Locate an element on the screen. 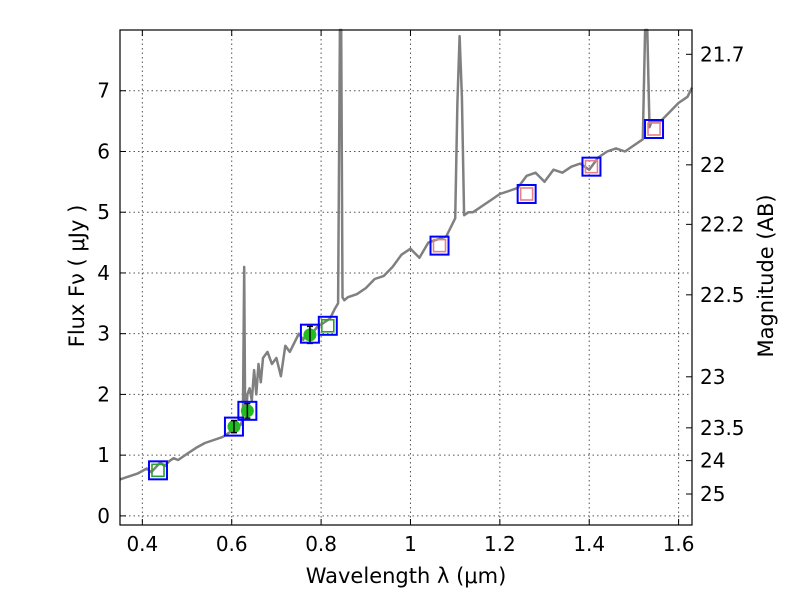 This screenshot has height=600, width=800. right-tick-label: 25 is located at coordinates (712, 494).